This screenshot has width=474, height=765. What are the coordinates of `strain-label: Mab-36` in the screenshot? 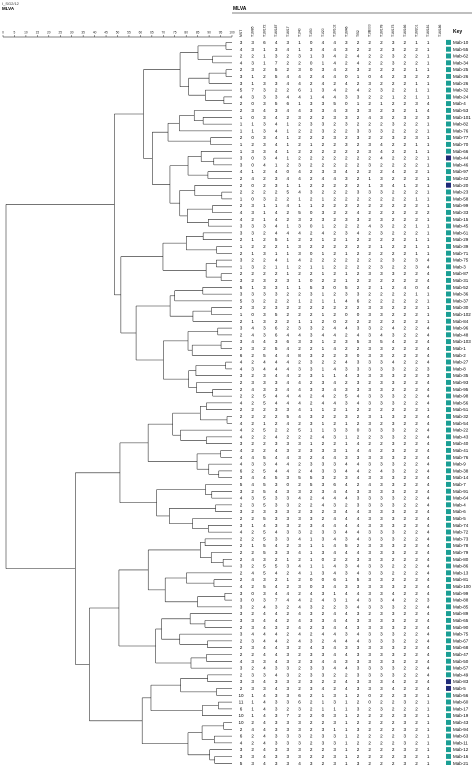 It's located at (461, 294).